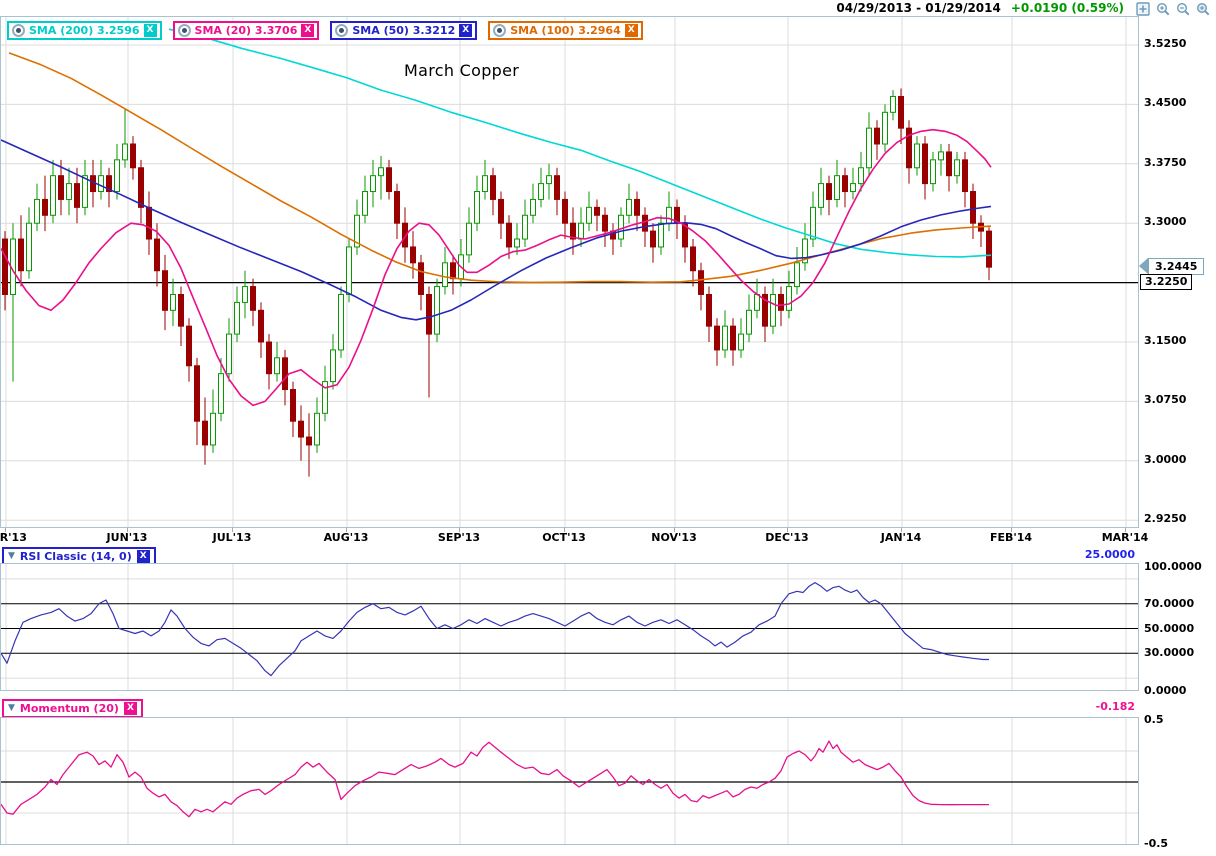  Describe the element at coordinates (1143, 266) in the screenshot. I see `price-arrow-icon` at that location.